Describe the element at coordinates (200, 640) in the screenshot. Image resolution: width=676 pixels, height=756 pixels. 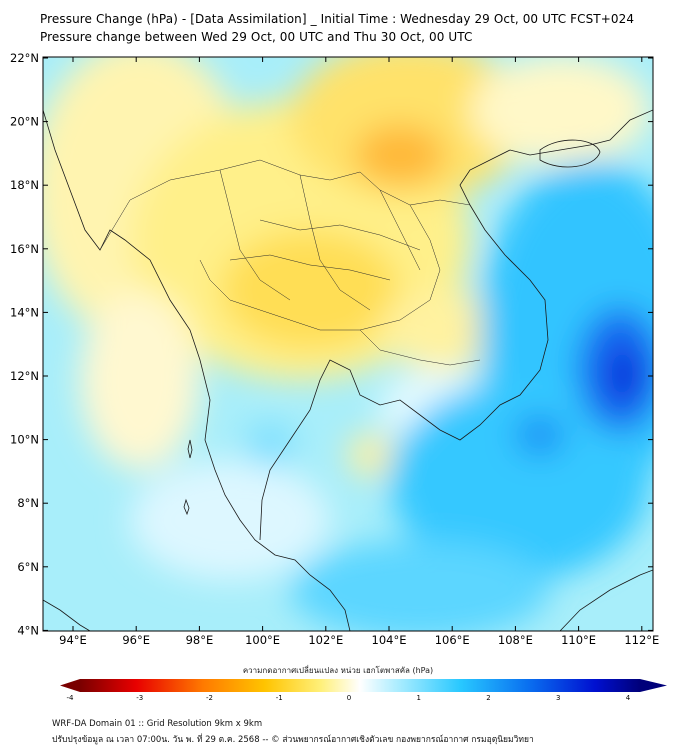
I see `lon-label: 98°E` at that location.